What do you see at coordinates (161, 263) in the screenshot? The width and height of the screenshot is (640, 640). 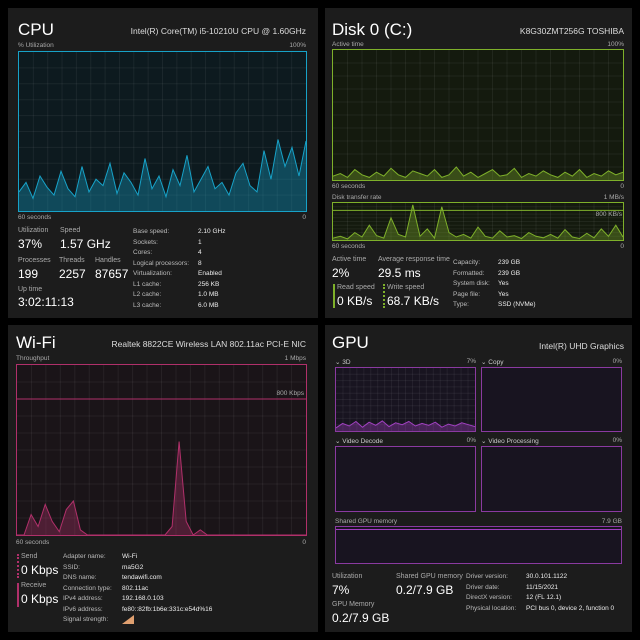 I see `detail-key: Logical processors:` at bounding box center [161, 263].